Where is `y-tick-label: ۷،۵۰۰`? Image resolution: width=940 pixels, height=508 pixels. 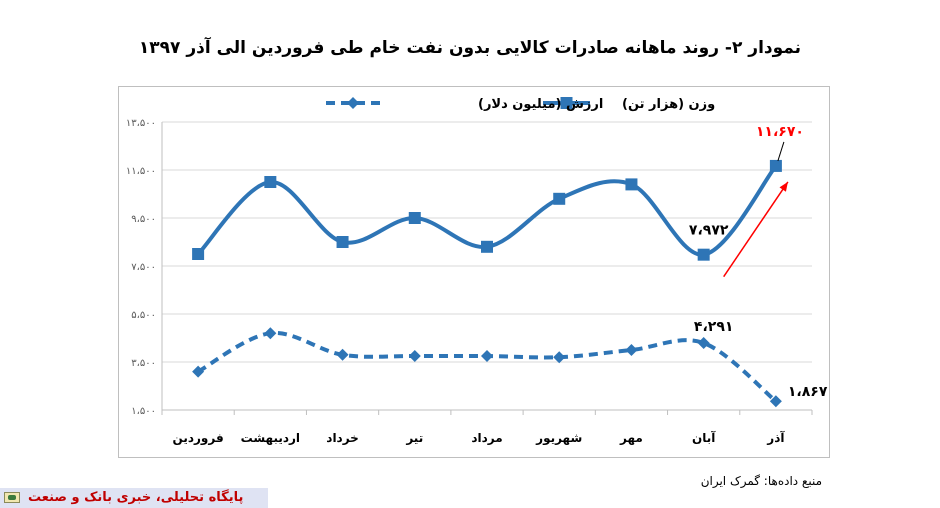 y-tick-label: ۷،۵۰۰ is located at coordinates (143, 267).